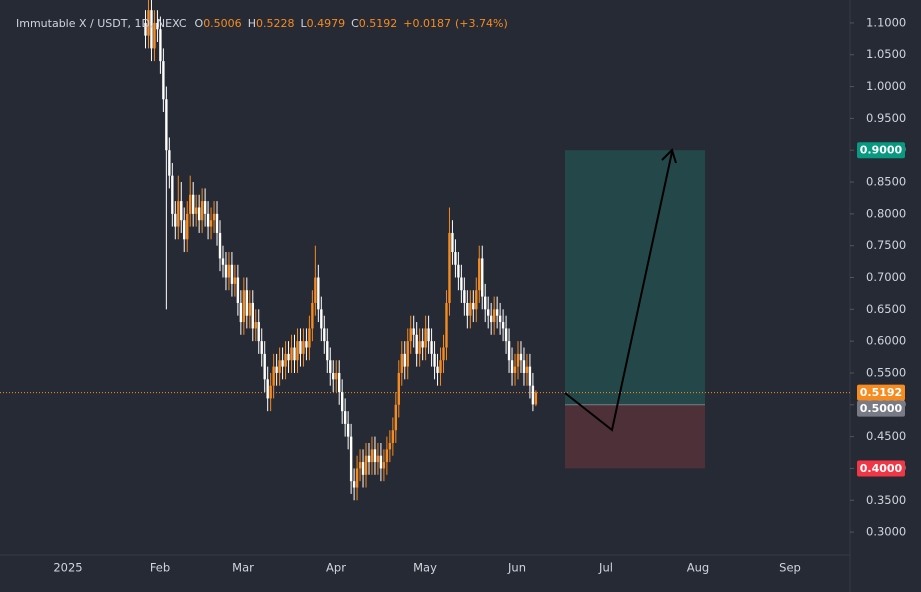 The height and width of the screenshot is (592, 921). I want to click on target-zone, so click(635, 277).